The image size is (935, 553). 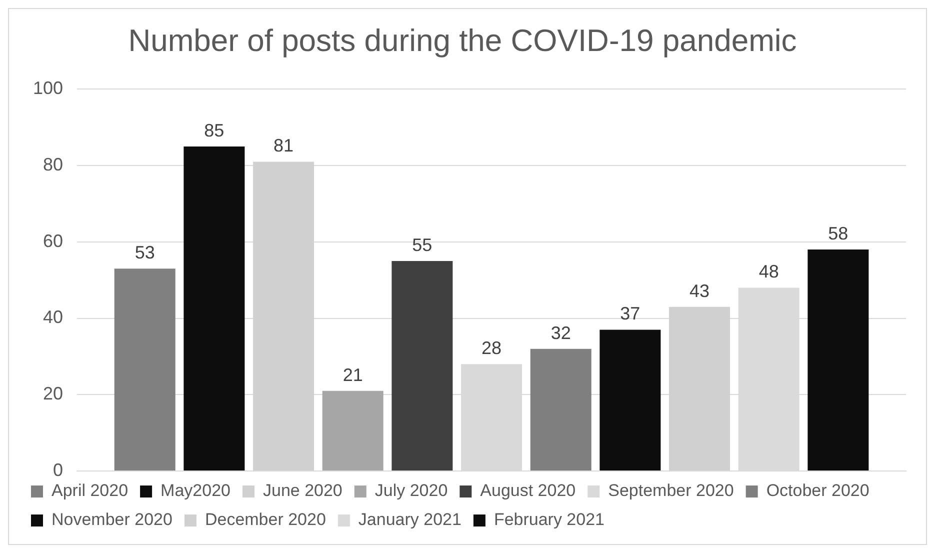 What do you see at coordinates (462, 40) in the screenshot?
I see `chart-title: Number of posts during the COVID-19 pandemic` at bounding box center [462, 40].